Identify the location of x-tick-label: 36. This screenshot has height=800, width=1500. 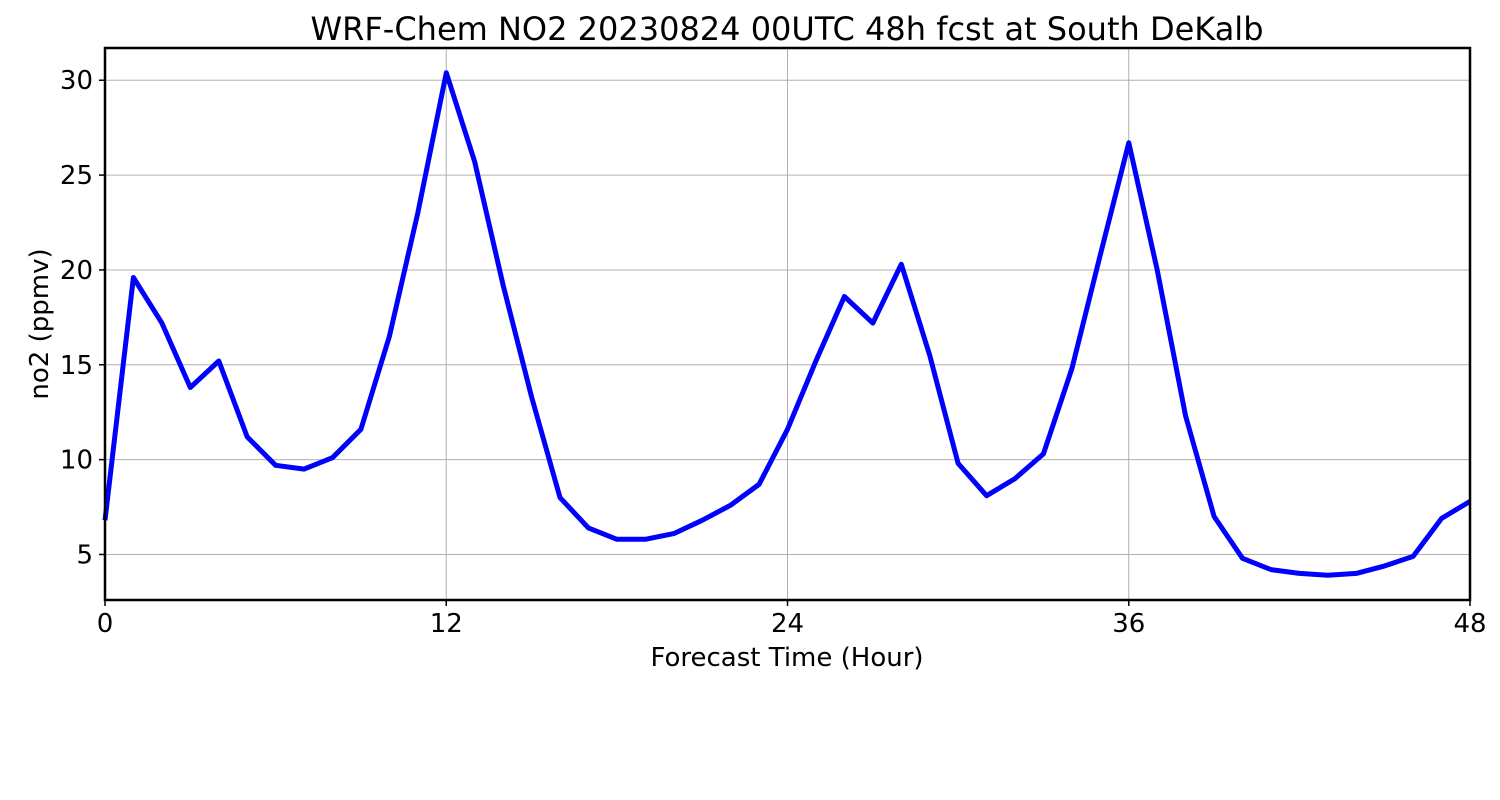
(1128, 624).